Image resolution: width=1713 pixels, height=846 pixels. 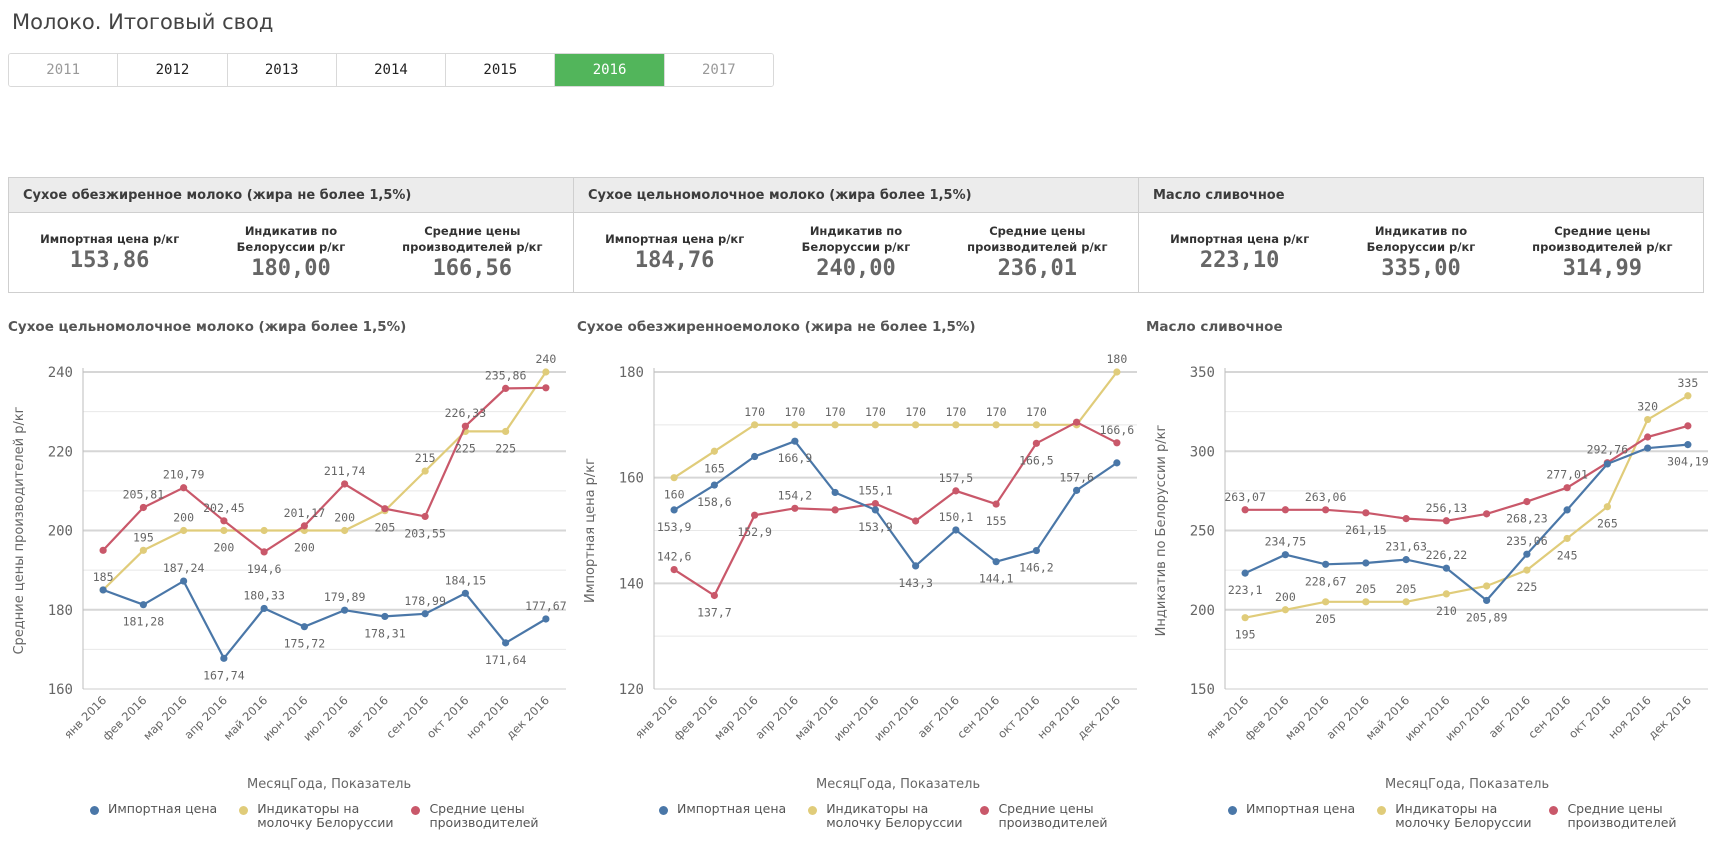 What do you see at coordinates (1202, 611) in the screenshot?
I see `y-tick-label: 200` at bounding box center [1202, 611].